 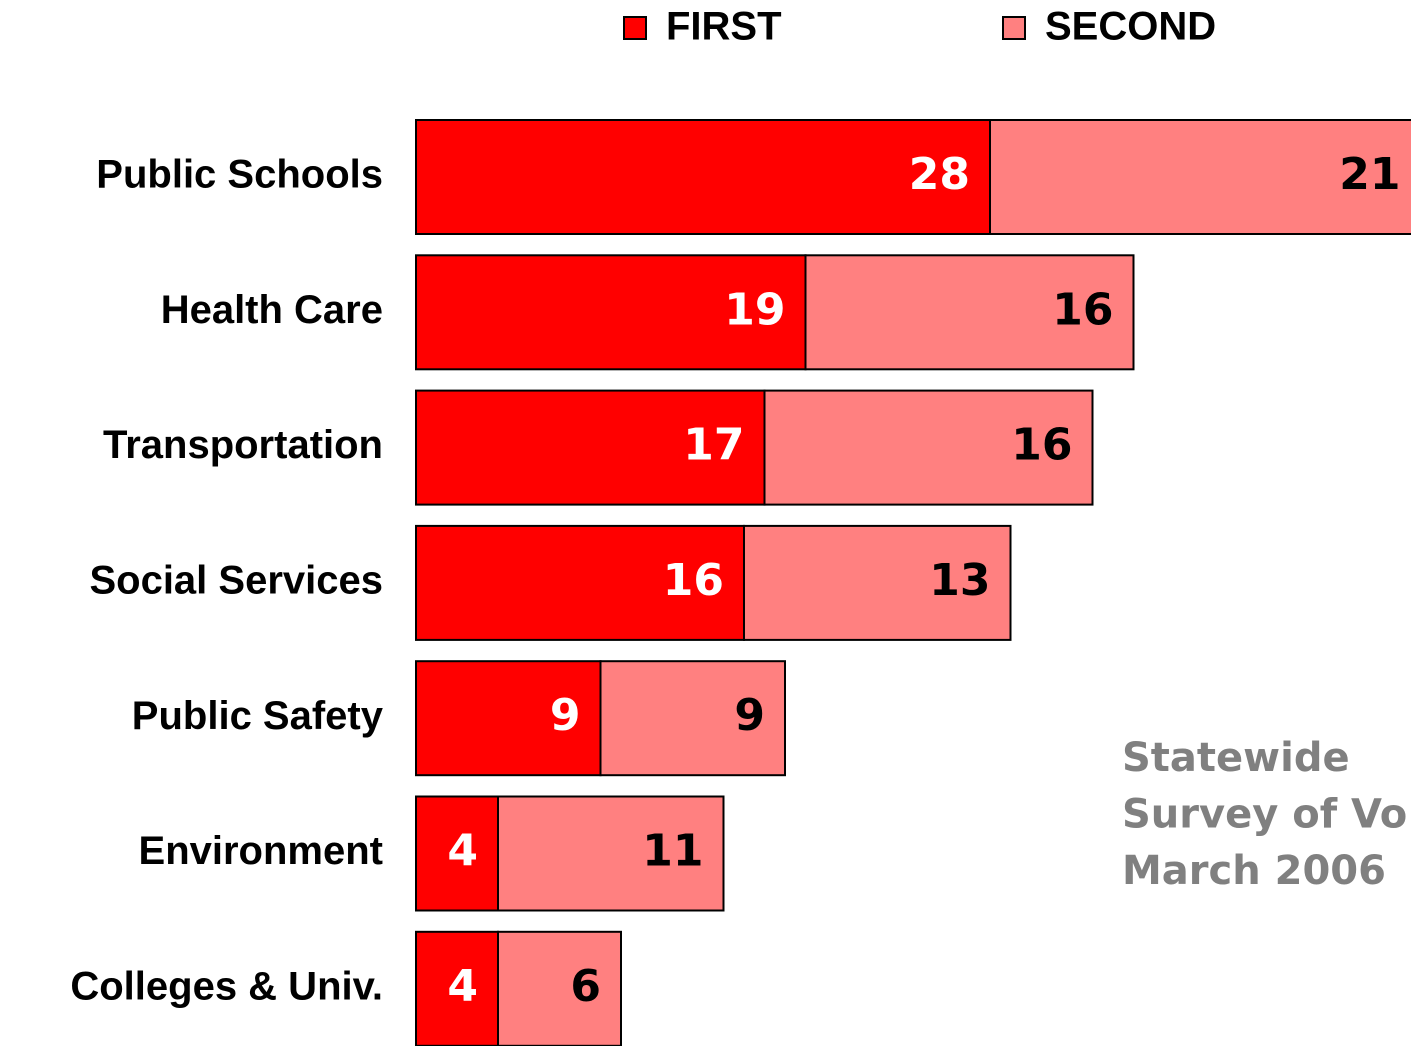 What do you see at coordinates (1130, 27) in the screenshot?
I see `legend-label: SECOND` at bounding box center [1130, 27].